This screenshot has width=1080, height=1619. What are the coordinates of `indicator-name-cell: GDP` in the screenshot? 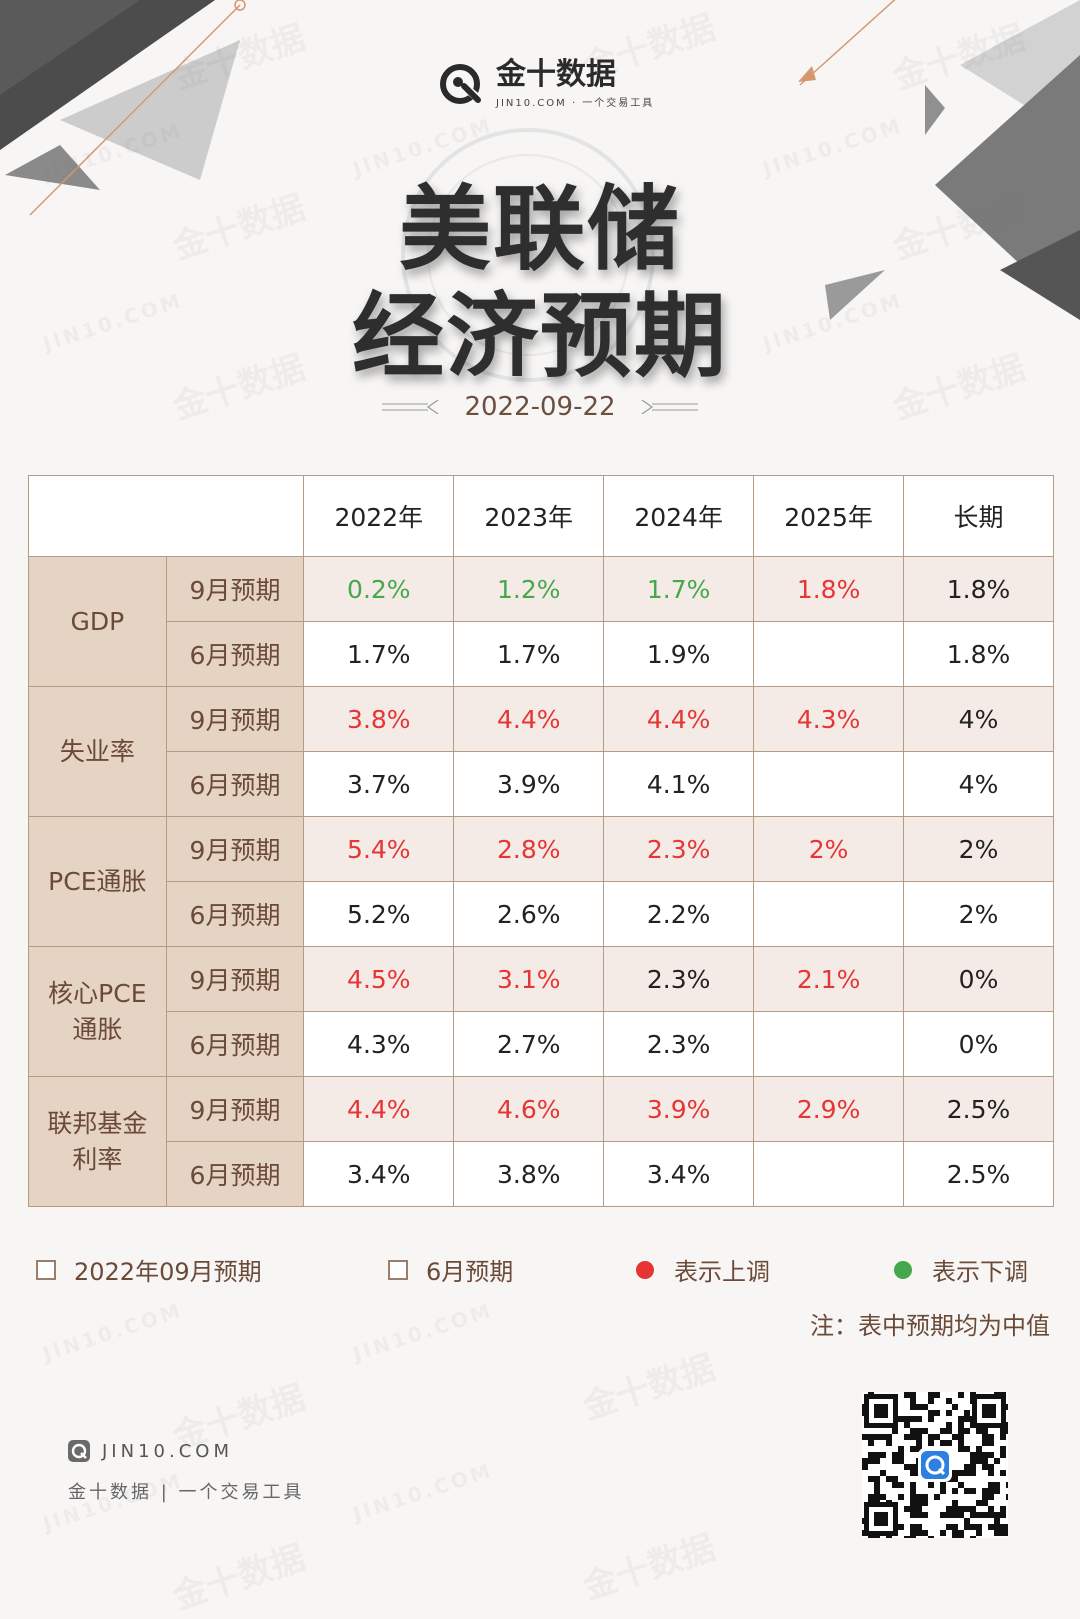 It's located at (97, 621).